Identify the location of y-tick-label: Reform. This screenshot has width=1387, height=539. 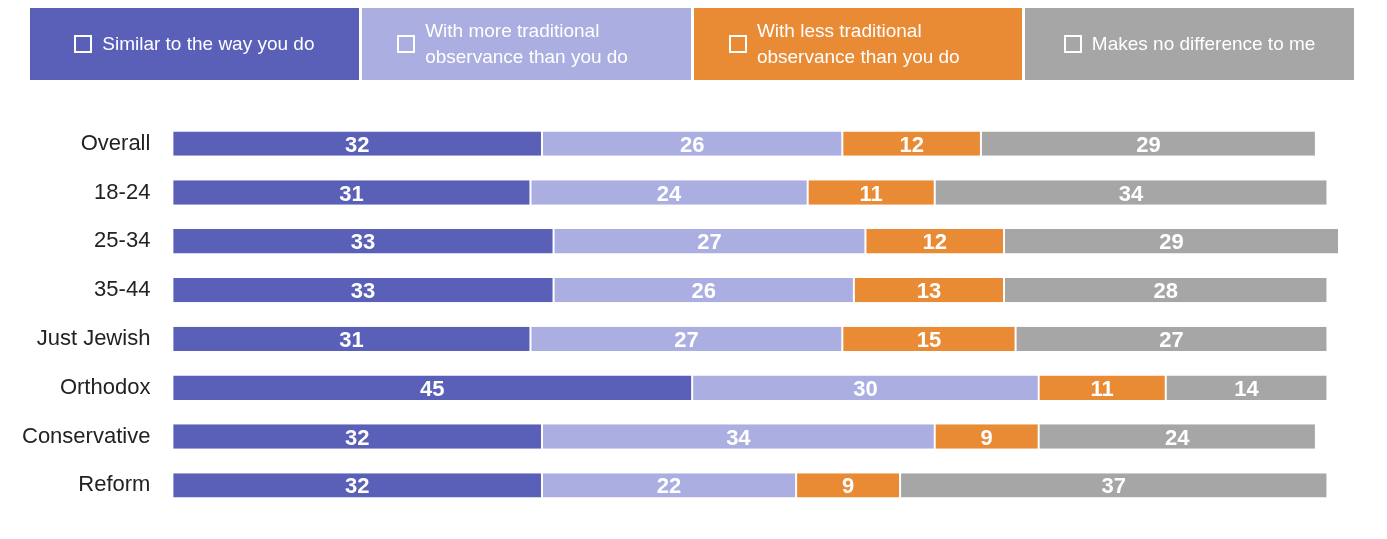
(114, 484).